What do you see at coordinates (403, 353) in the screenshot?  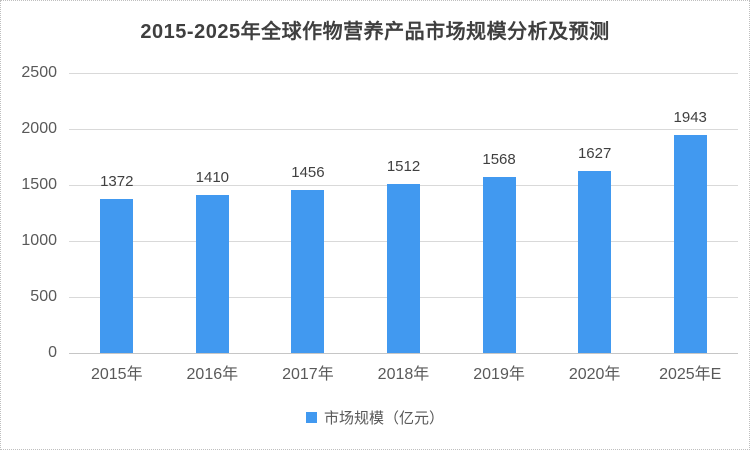 I see `x-axis-line` at bounding box center [403, 353].